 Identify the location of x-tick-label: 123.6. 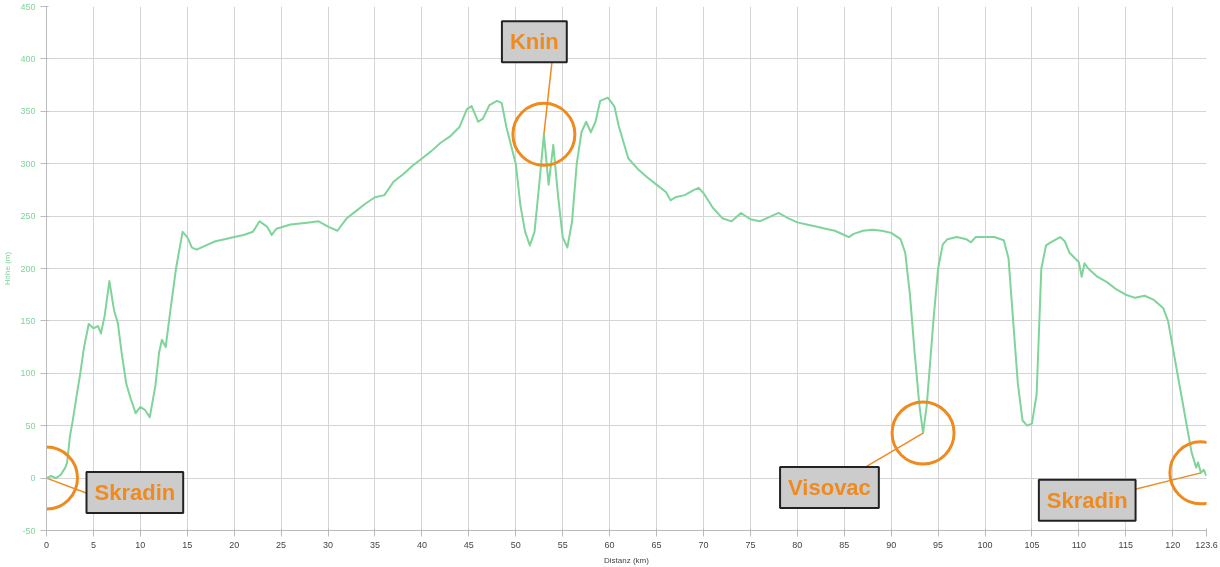
(1206, 544).